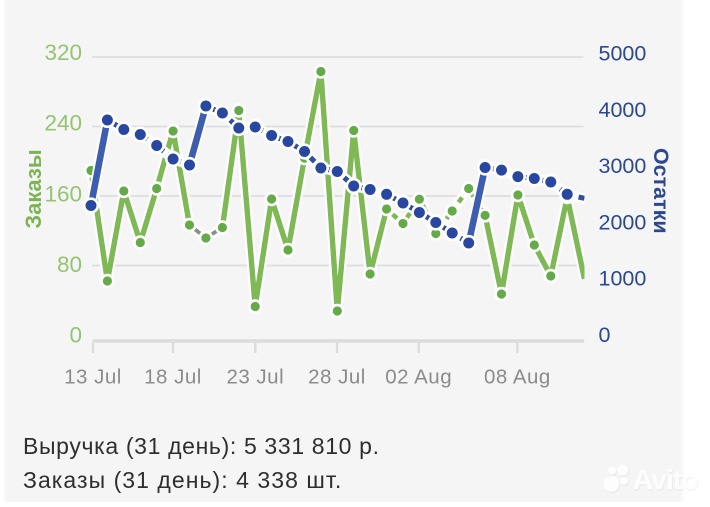  Describe the element at coordinates (63, 193) in the screenshot. I see `svg-text: 160` at that location.